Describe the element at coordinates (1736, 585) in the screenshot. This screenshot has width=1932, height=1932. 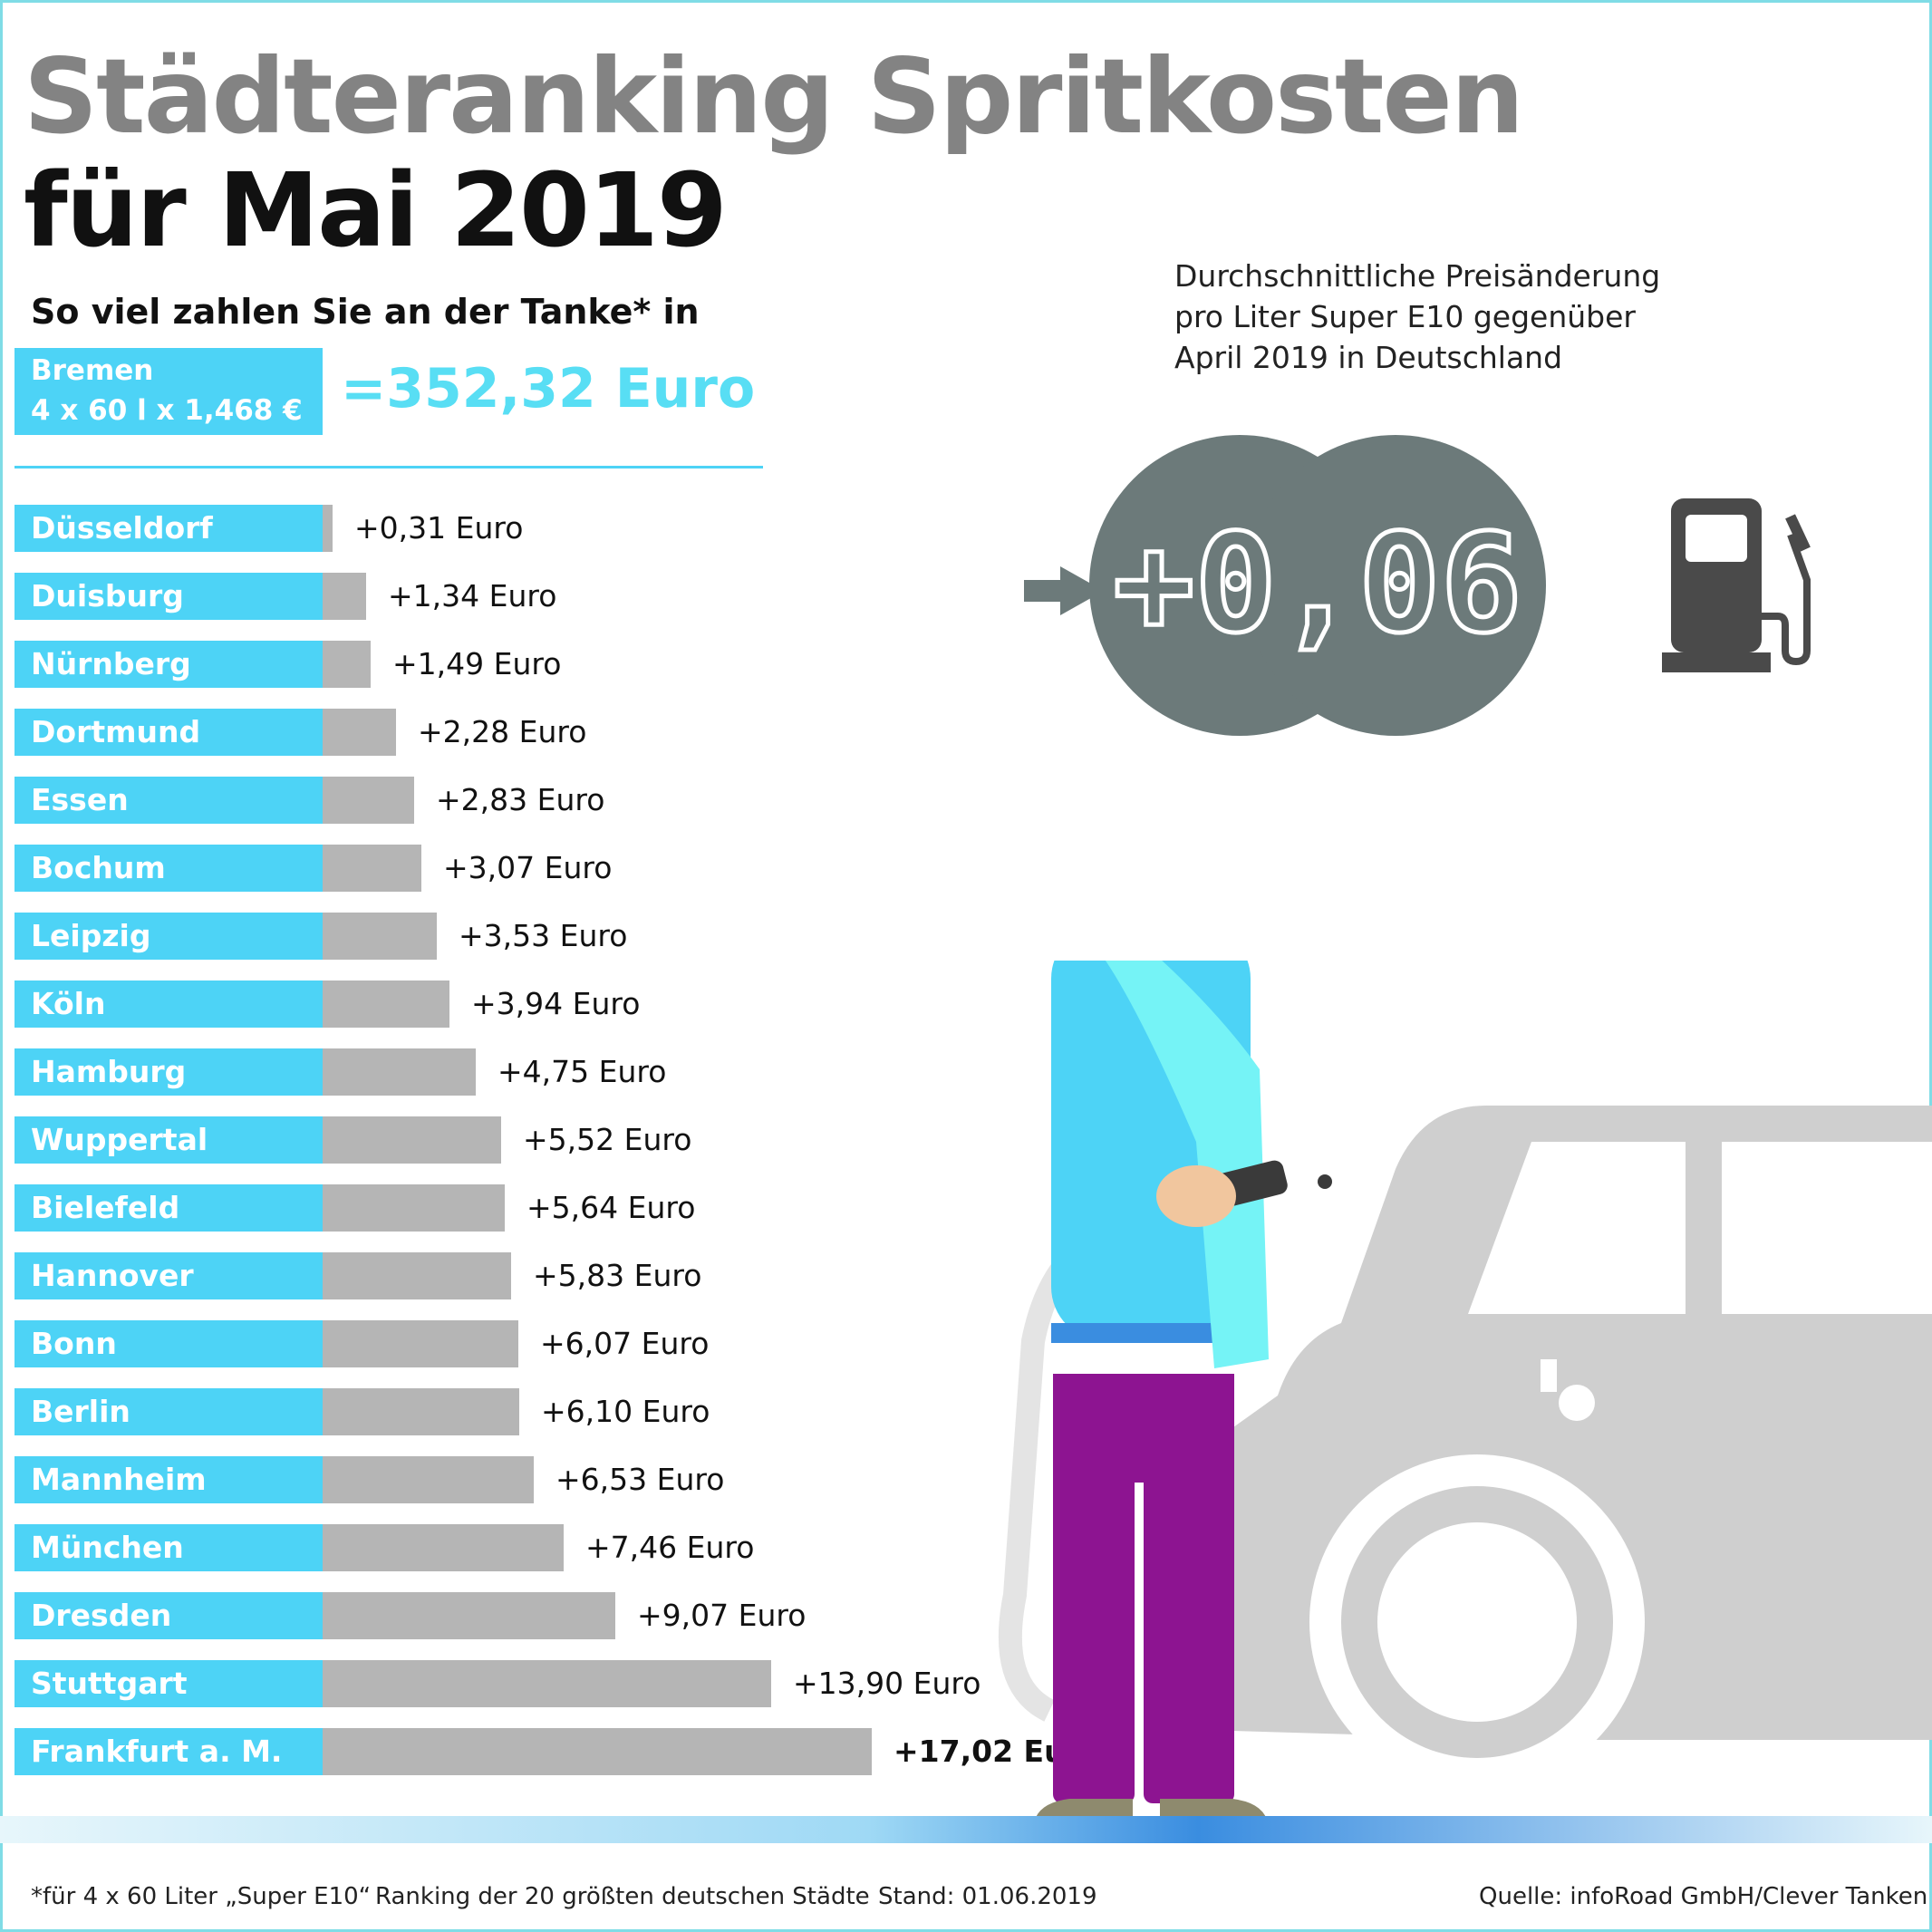
I see `fuel-pump-icon` at that location.